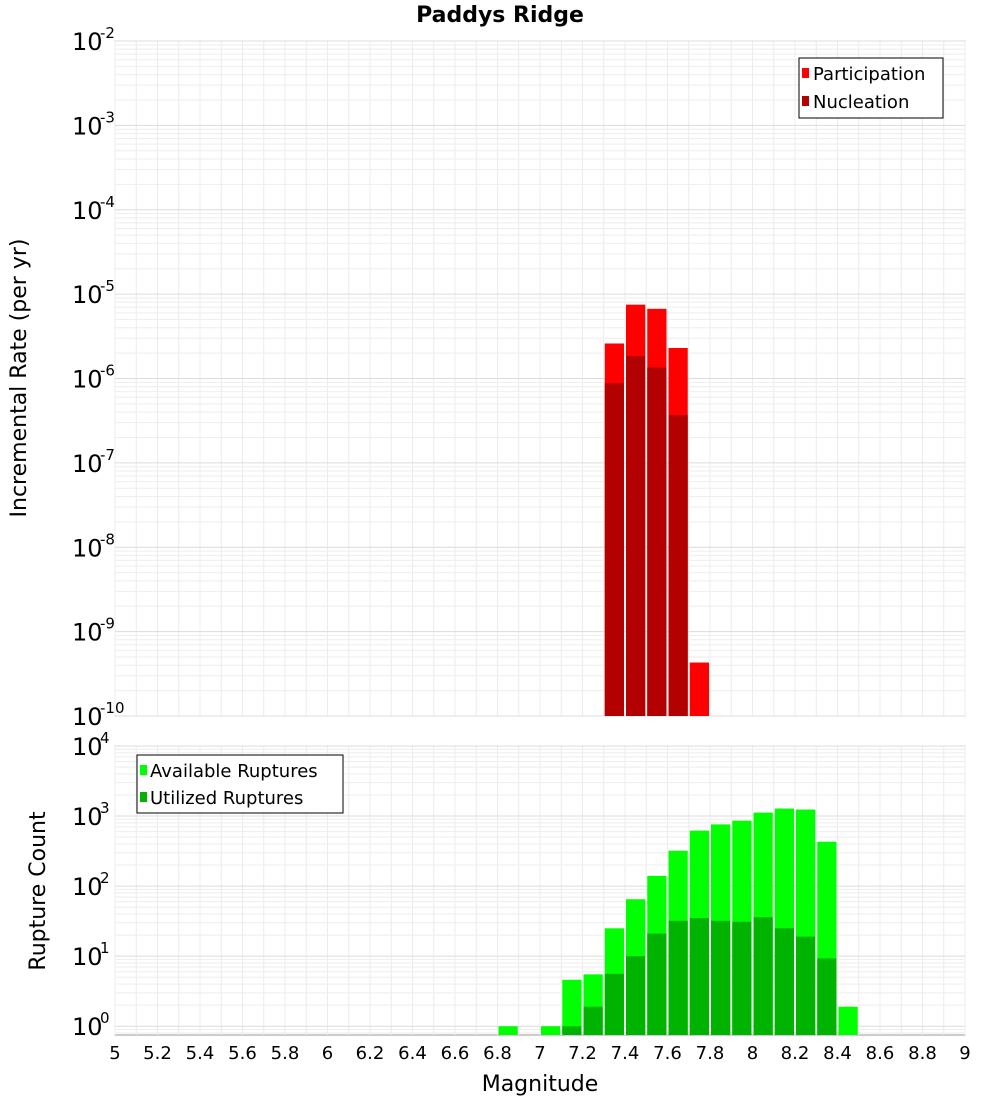 This screenshot has width=1000, height=1100. I want to click on x-tick-label: 6.8, so click(497, 1053).